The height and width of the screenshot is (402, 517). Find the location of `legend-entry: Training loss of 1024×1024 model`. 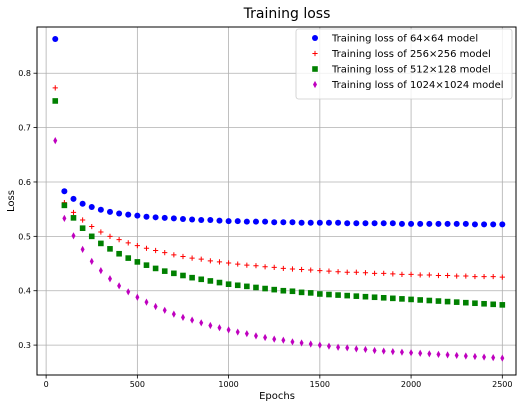

legend-entry: Training loss of 1024×1024 model is located at coordinates (408, 85).